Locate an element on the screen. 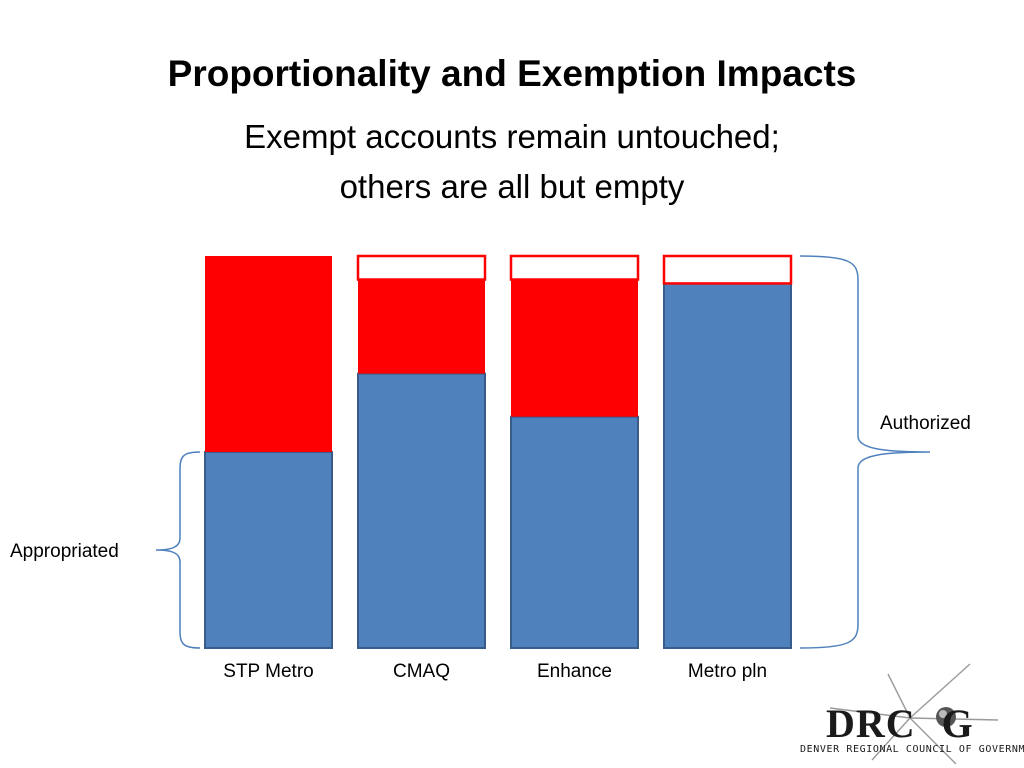  logo-suffix: G is located at coordinates (957, 723).